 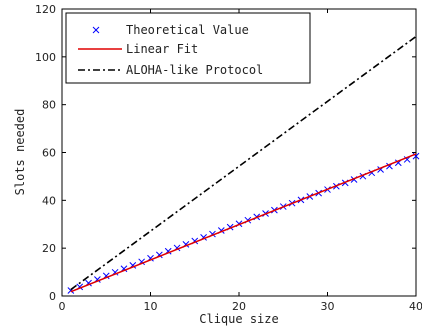 What do you see at coordinates (49, 200) in the screenshot?
I see `y-tick-label: 40` at bounding box center [49, 200].